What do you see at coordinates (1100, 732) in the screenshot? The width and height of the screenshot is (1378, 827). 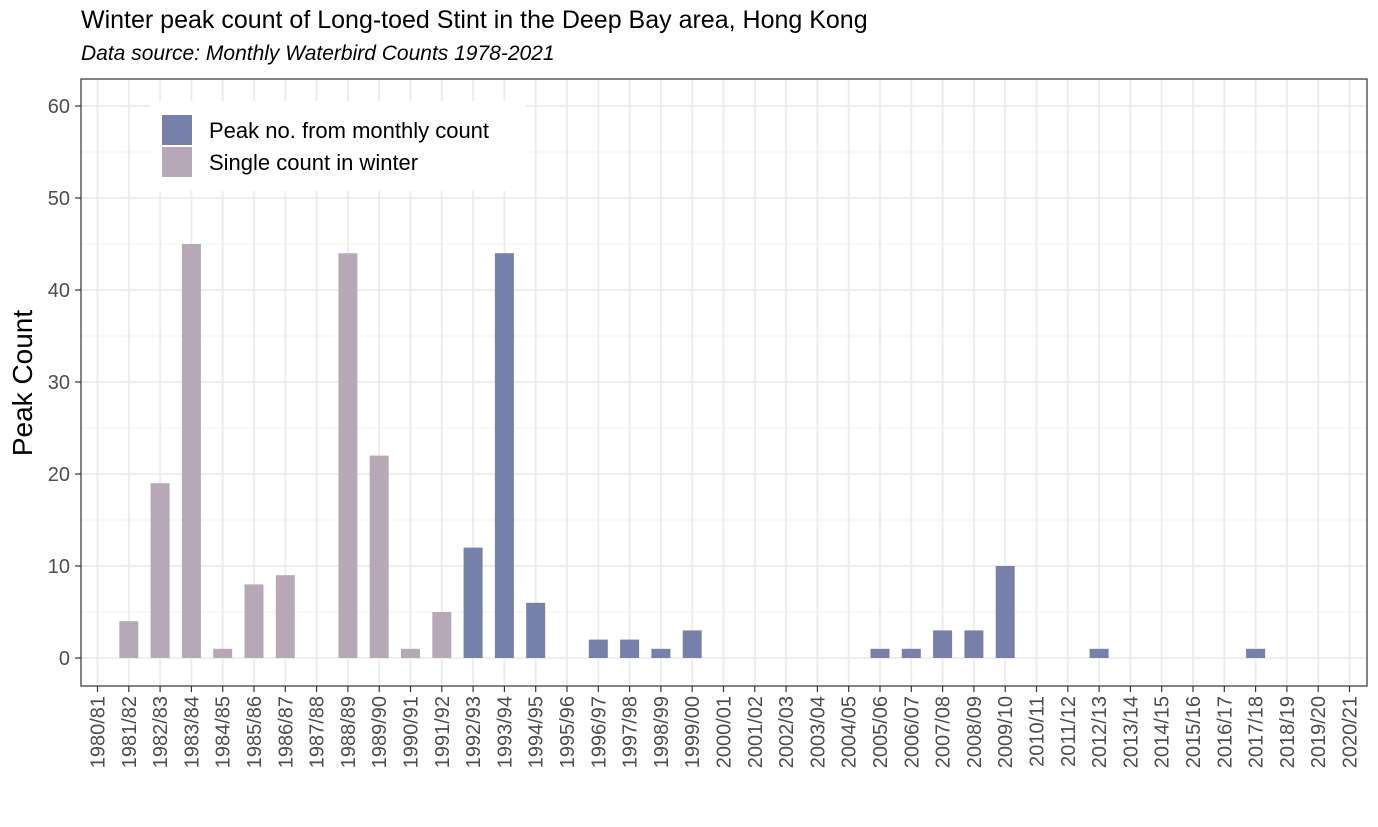 I see `x-tick-label: 2012/13` at bounding box center [1100, 732].